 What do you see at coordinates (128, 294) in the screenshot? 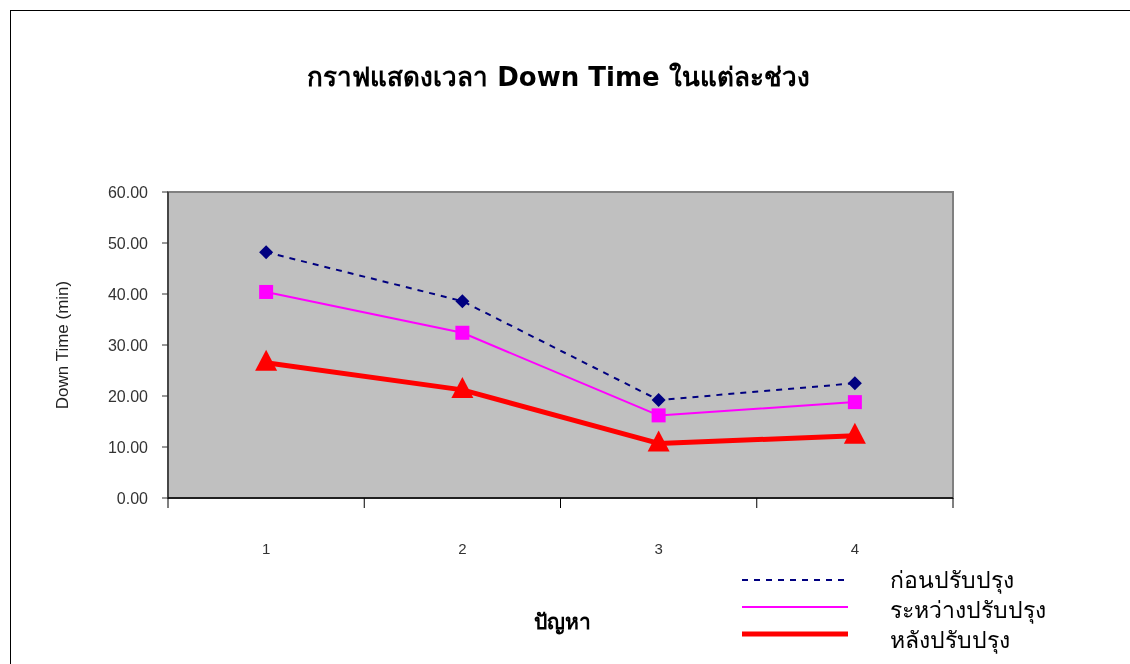
I see `y-tick-label: 40.00` at bounding box center [128, 294].